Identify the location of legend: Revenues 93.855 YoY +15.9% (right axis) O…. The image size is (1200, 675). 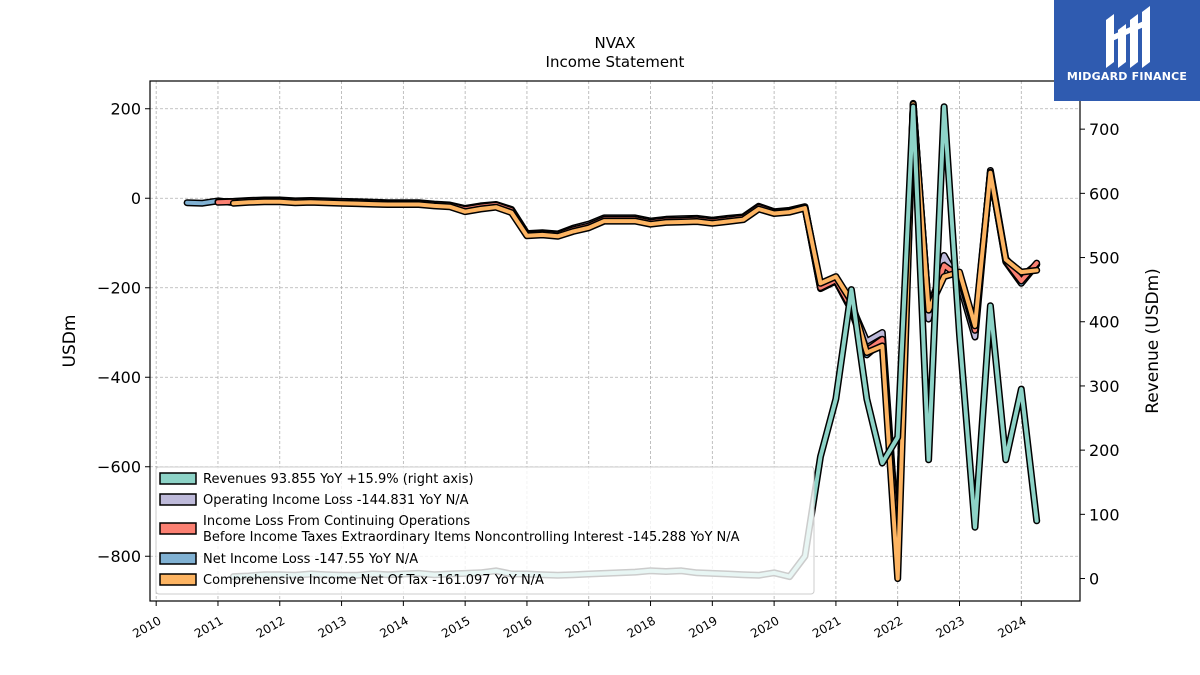
(485, 530).